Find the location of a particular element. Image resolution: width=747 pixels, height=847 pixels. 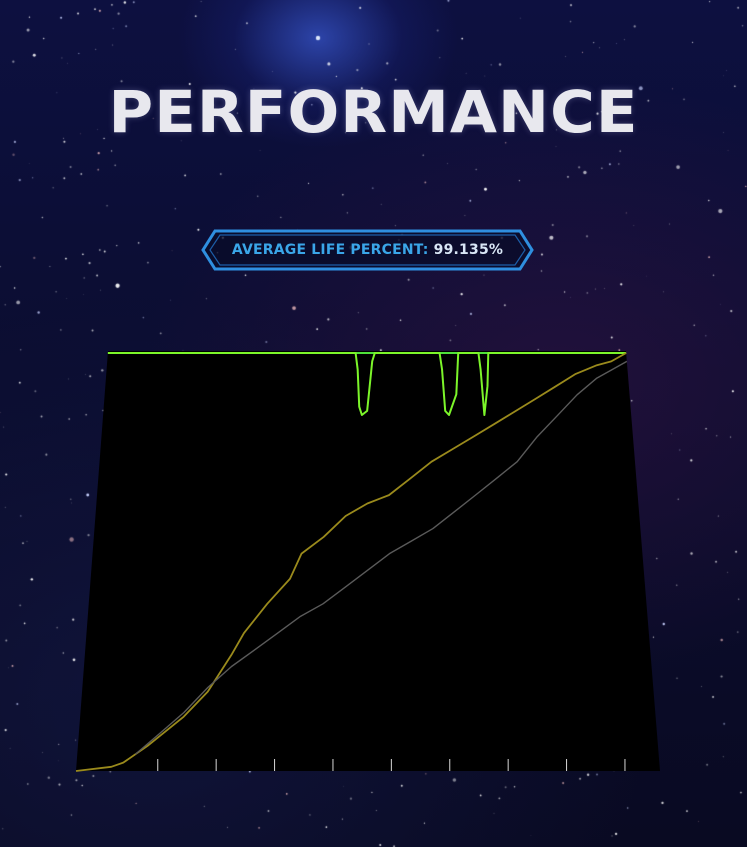

badge-frame is located at coordinates (367, 250).